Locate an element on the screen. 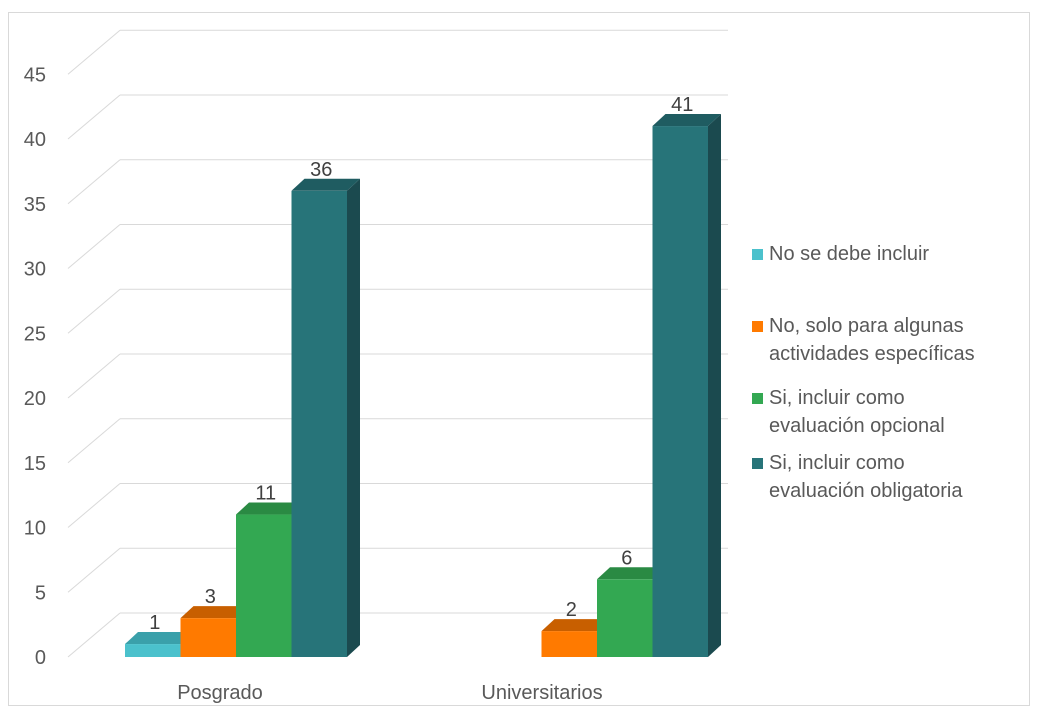 This screenshot has width=1037, height=712. y-tick-label: 45 is located at coordinates (35, 75).